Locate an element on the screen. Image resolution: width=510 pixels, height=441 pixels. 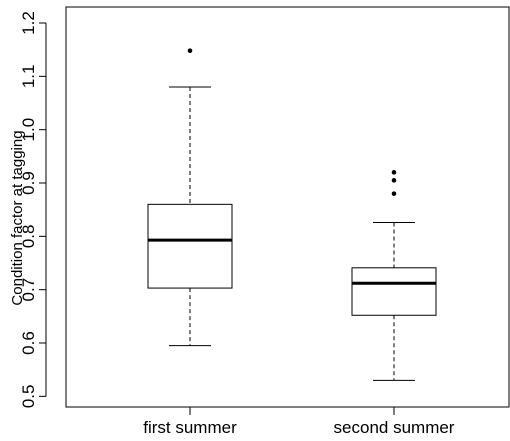
y-tick-label: 1.0 is located at coordinates (28, 130).